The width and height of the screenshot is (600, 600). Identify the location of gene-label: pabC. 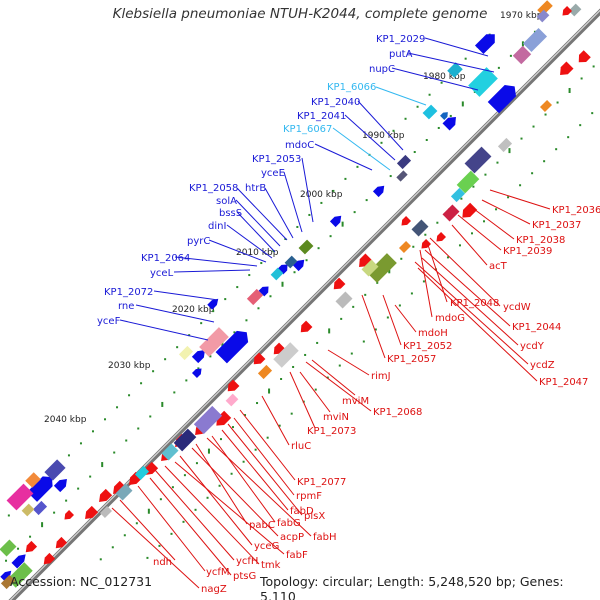
(262, 525).